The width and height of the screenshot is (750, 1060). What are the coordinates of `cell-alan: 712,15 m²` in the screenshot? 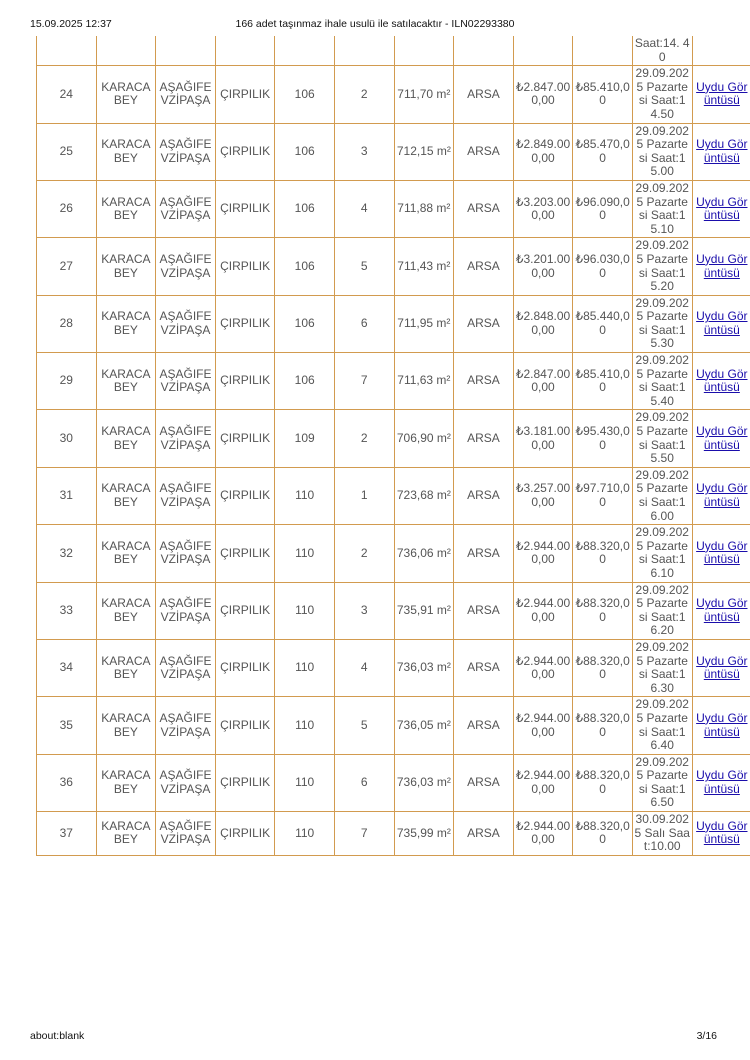 It's located at (424, 151).